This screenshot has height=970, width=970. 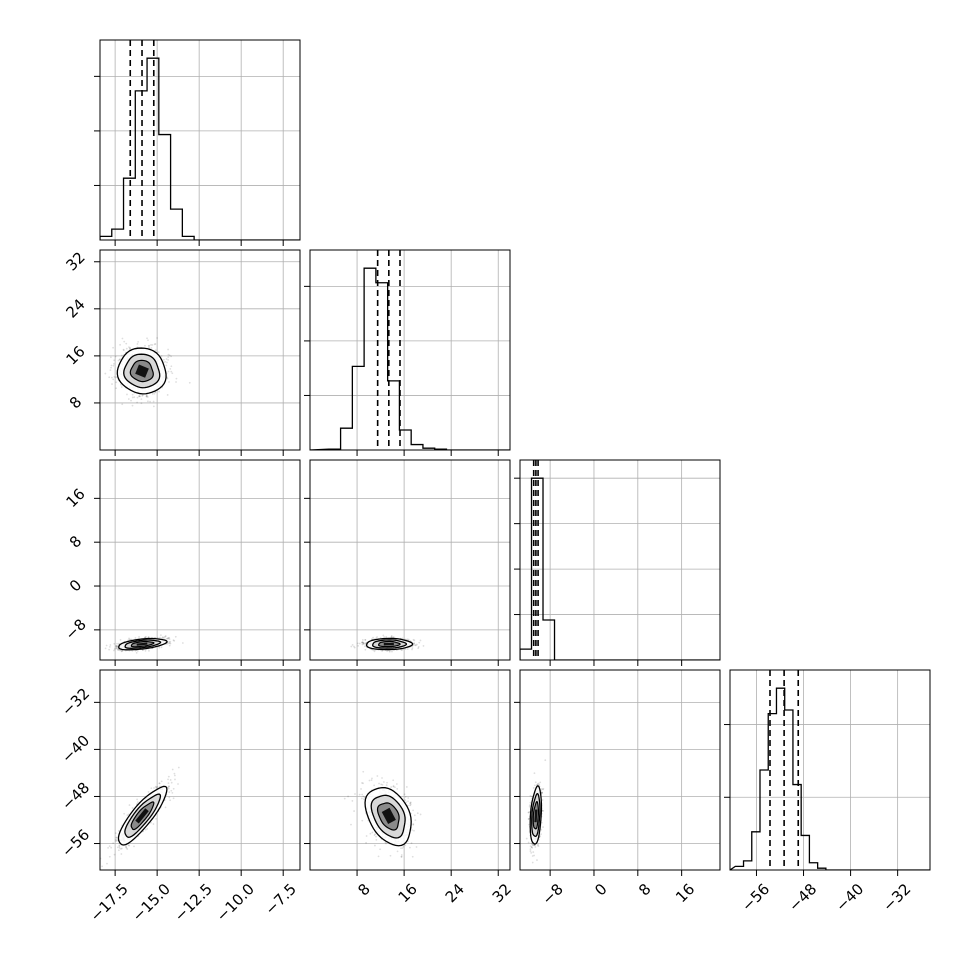 I want to click on pair-content, so click(x=140, y=817).